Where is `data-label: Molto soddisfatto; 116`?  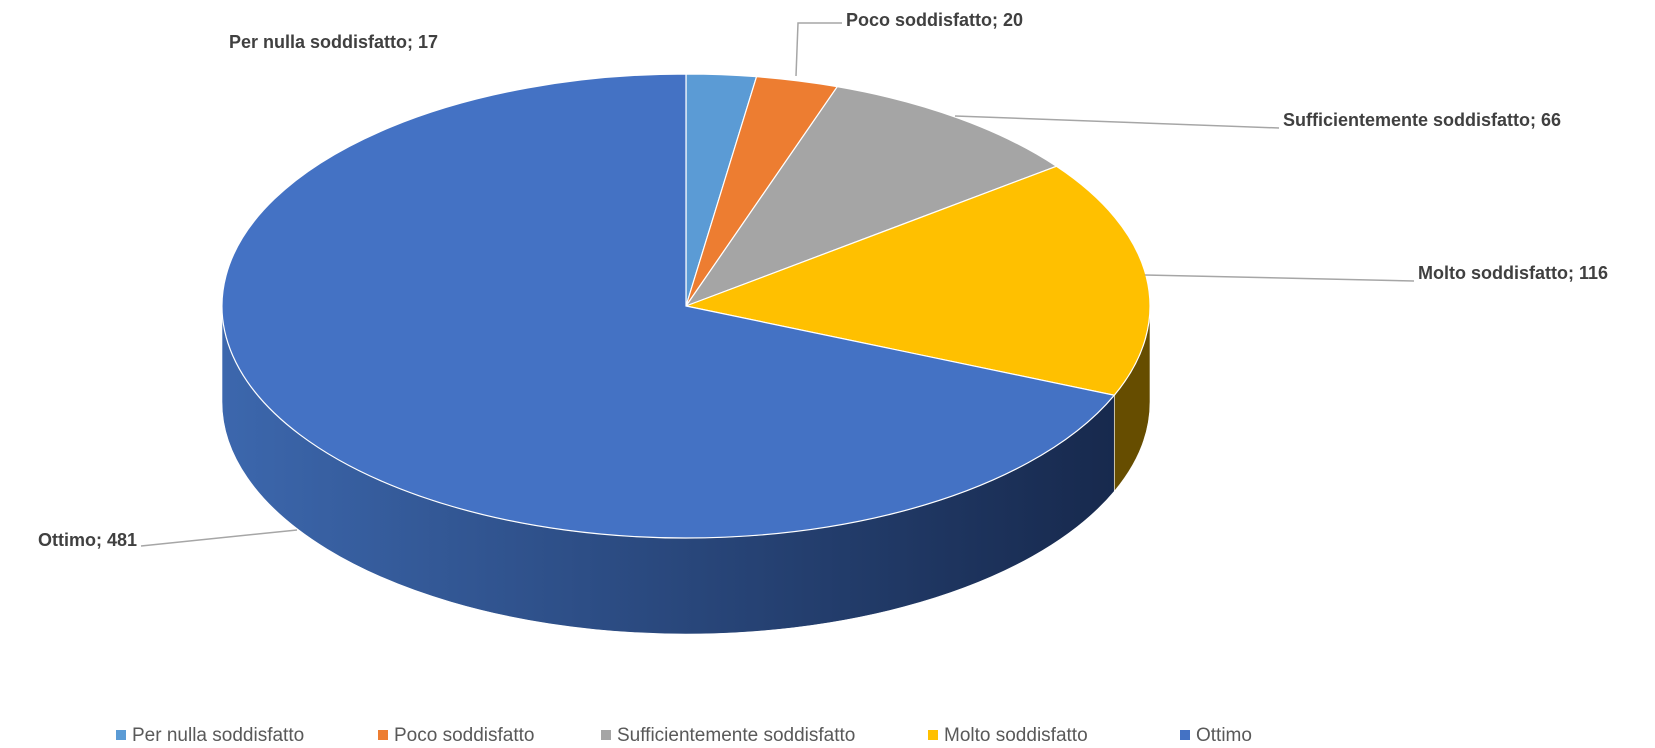
data-label: Molto soddisfatto; 116 is located at coordinates (1513, 273).